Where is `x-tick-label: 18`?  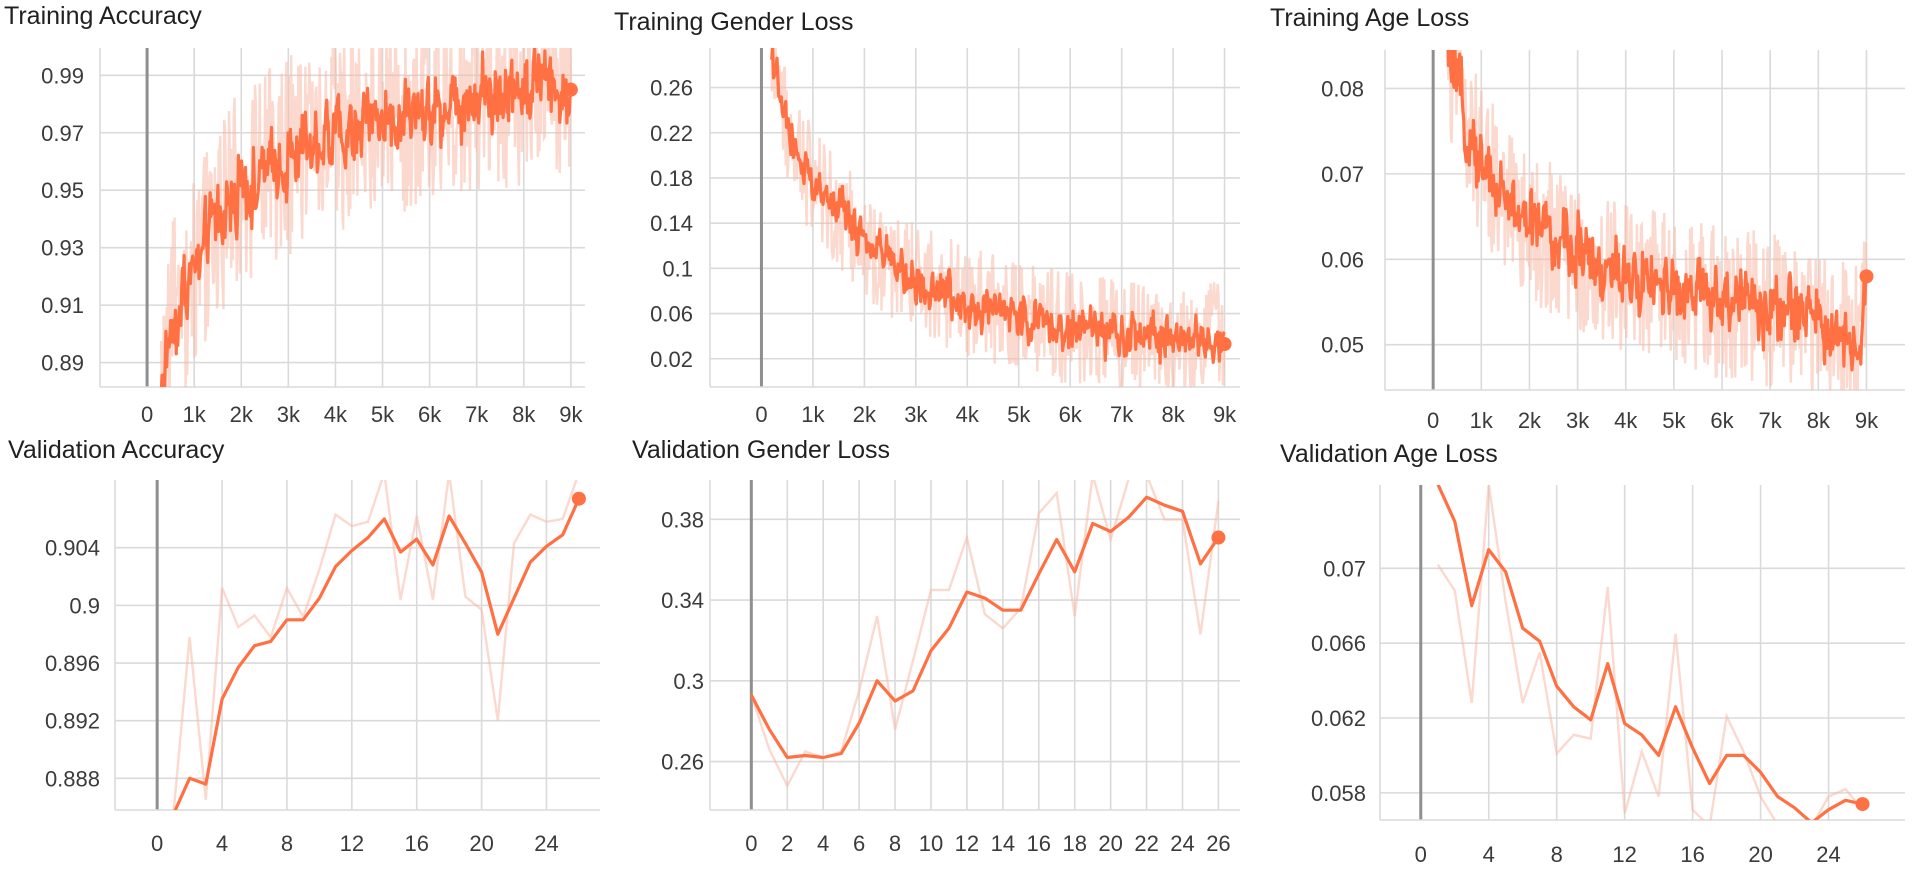 x-tick-label: 18 is located at coordinates (1074, 843).